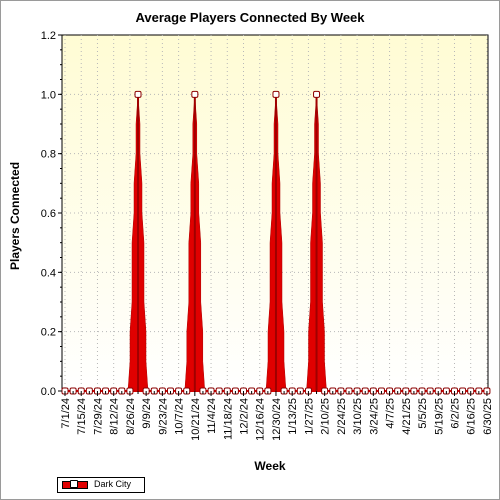 This screenshot has width=500, height=500. I want to click on chart-title: Average Players Connected By Week, so click(250, 17).